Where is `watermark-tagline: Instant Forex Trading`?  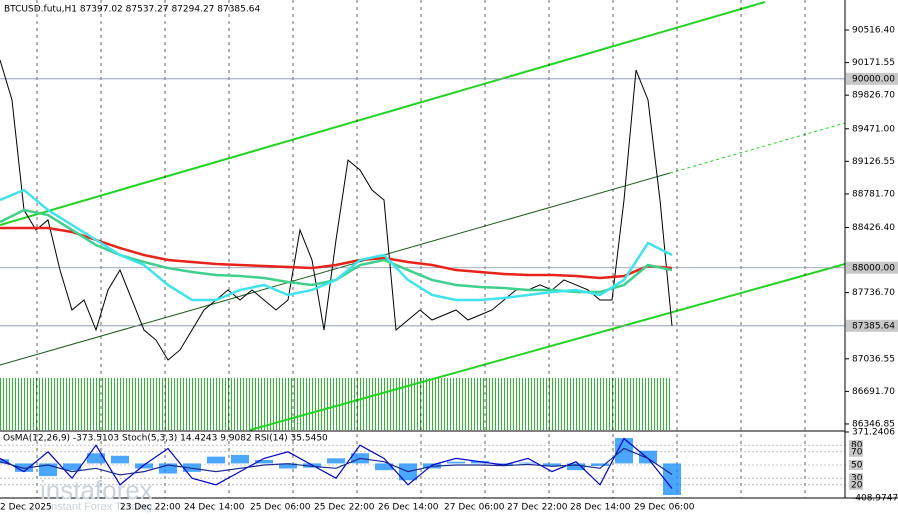 watermark-tagline: Instant Forex Trading is located at coordinates (100, 507).